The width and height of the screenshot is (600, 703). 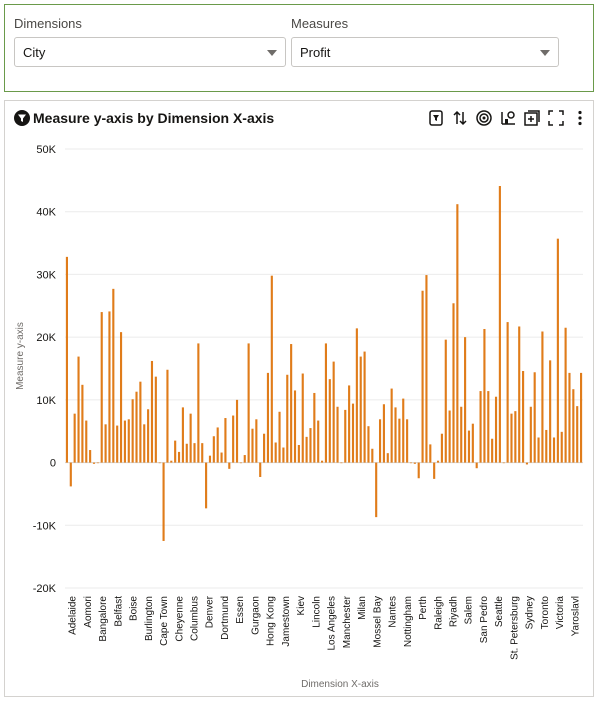 What do you see at coordinates (484, 118) in the screenshot?
I see `target-icon` at bounding box center [484, 118].